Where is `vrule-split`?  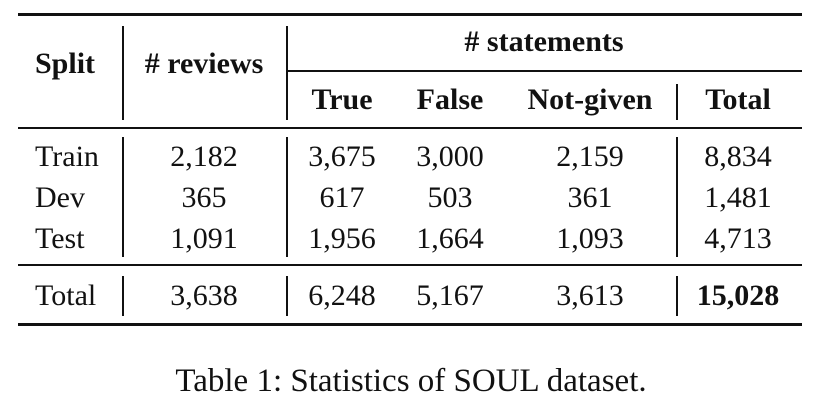 vrule-split is located at coordinates (123, 73).